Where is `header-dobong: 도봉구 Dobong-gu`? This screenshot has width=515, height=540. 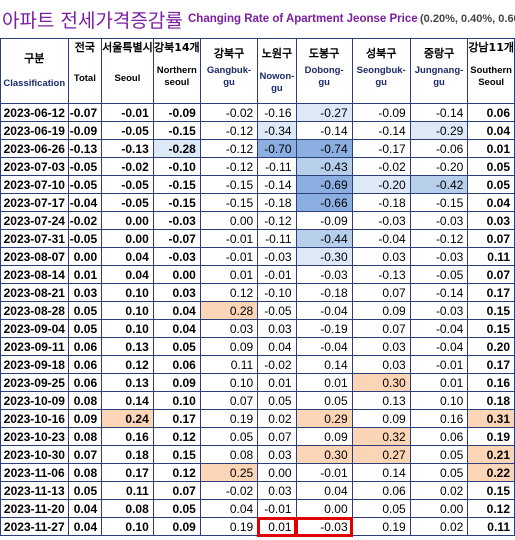
header-dobong: 도봉구 Dobong-gu is located at coordinates (324, 71).